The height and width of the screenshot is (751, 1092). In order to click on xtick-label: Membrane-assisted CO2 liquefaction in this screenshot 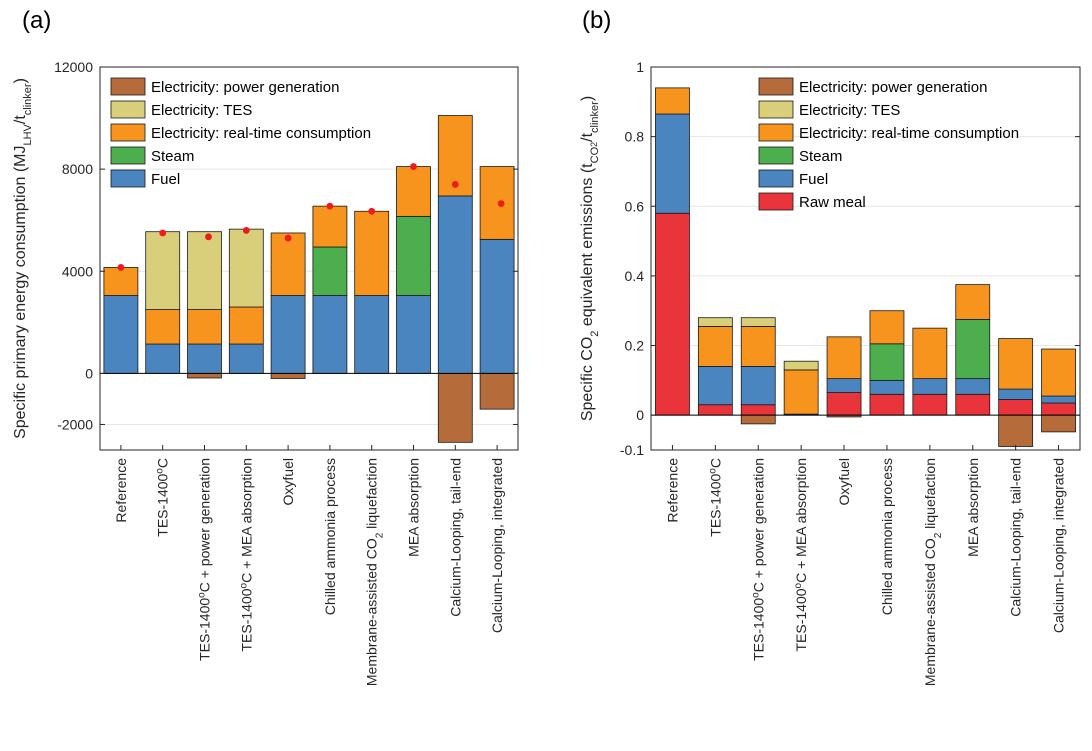, I will do `click(375, 572)`.